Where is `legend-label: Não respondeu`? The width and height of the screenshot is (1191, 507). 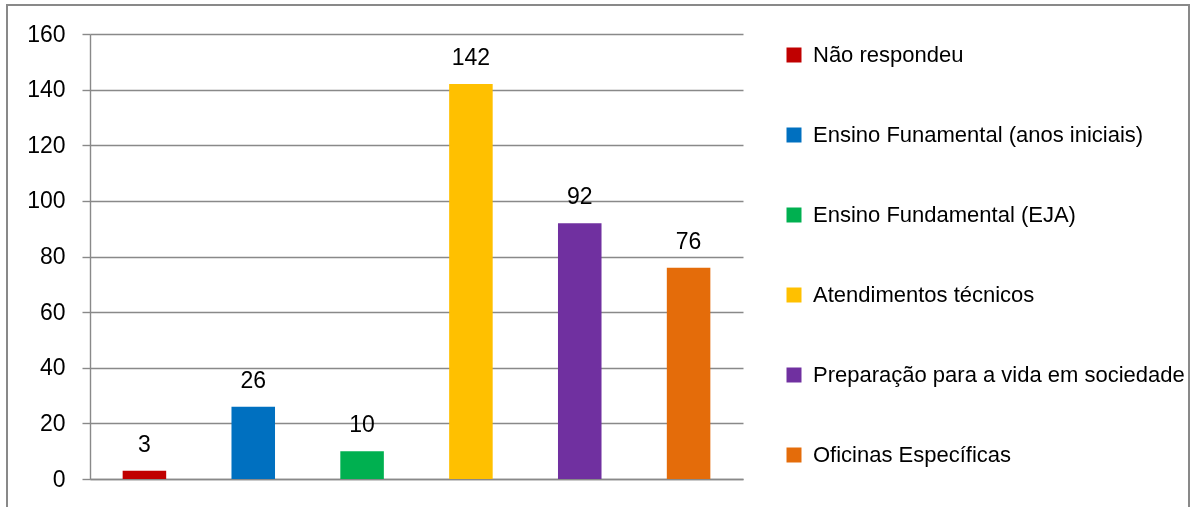 legend-label: Não respondeu is located at coordinates (888, 54).